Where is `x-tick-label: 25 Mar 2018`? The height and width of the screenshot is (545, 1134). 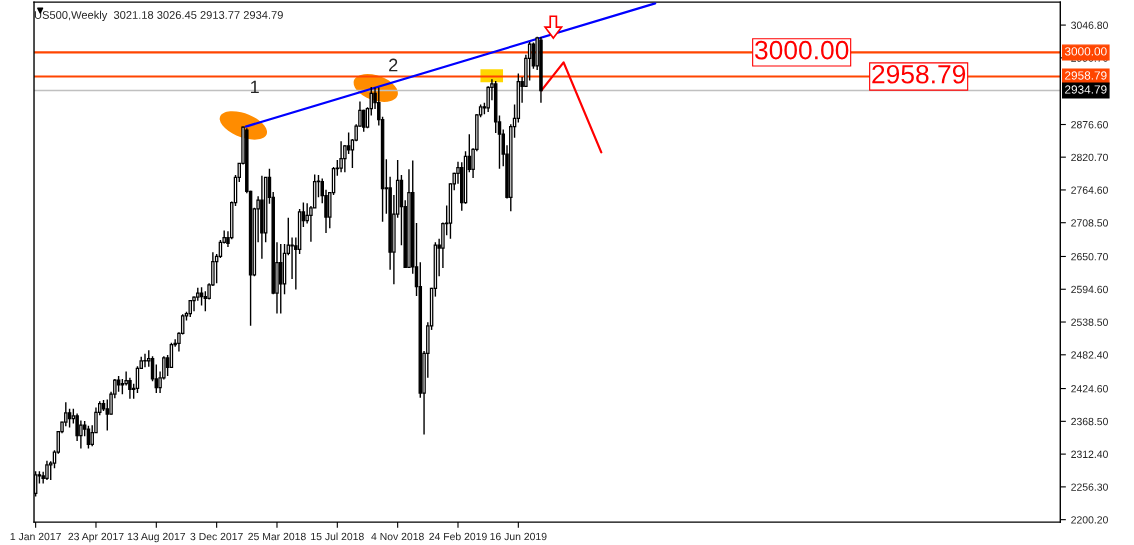 x-tick-label: 25 Mar 2018 is located at coordinates (277, 536).